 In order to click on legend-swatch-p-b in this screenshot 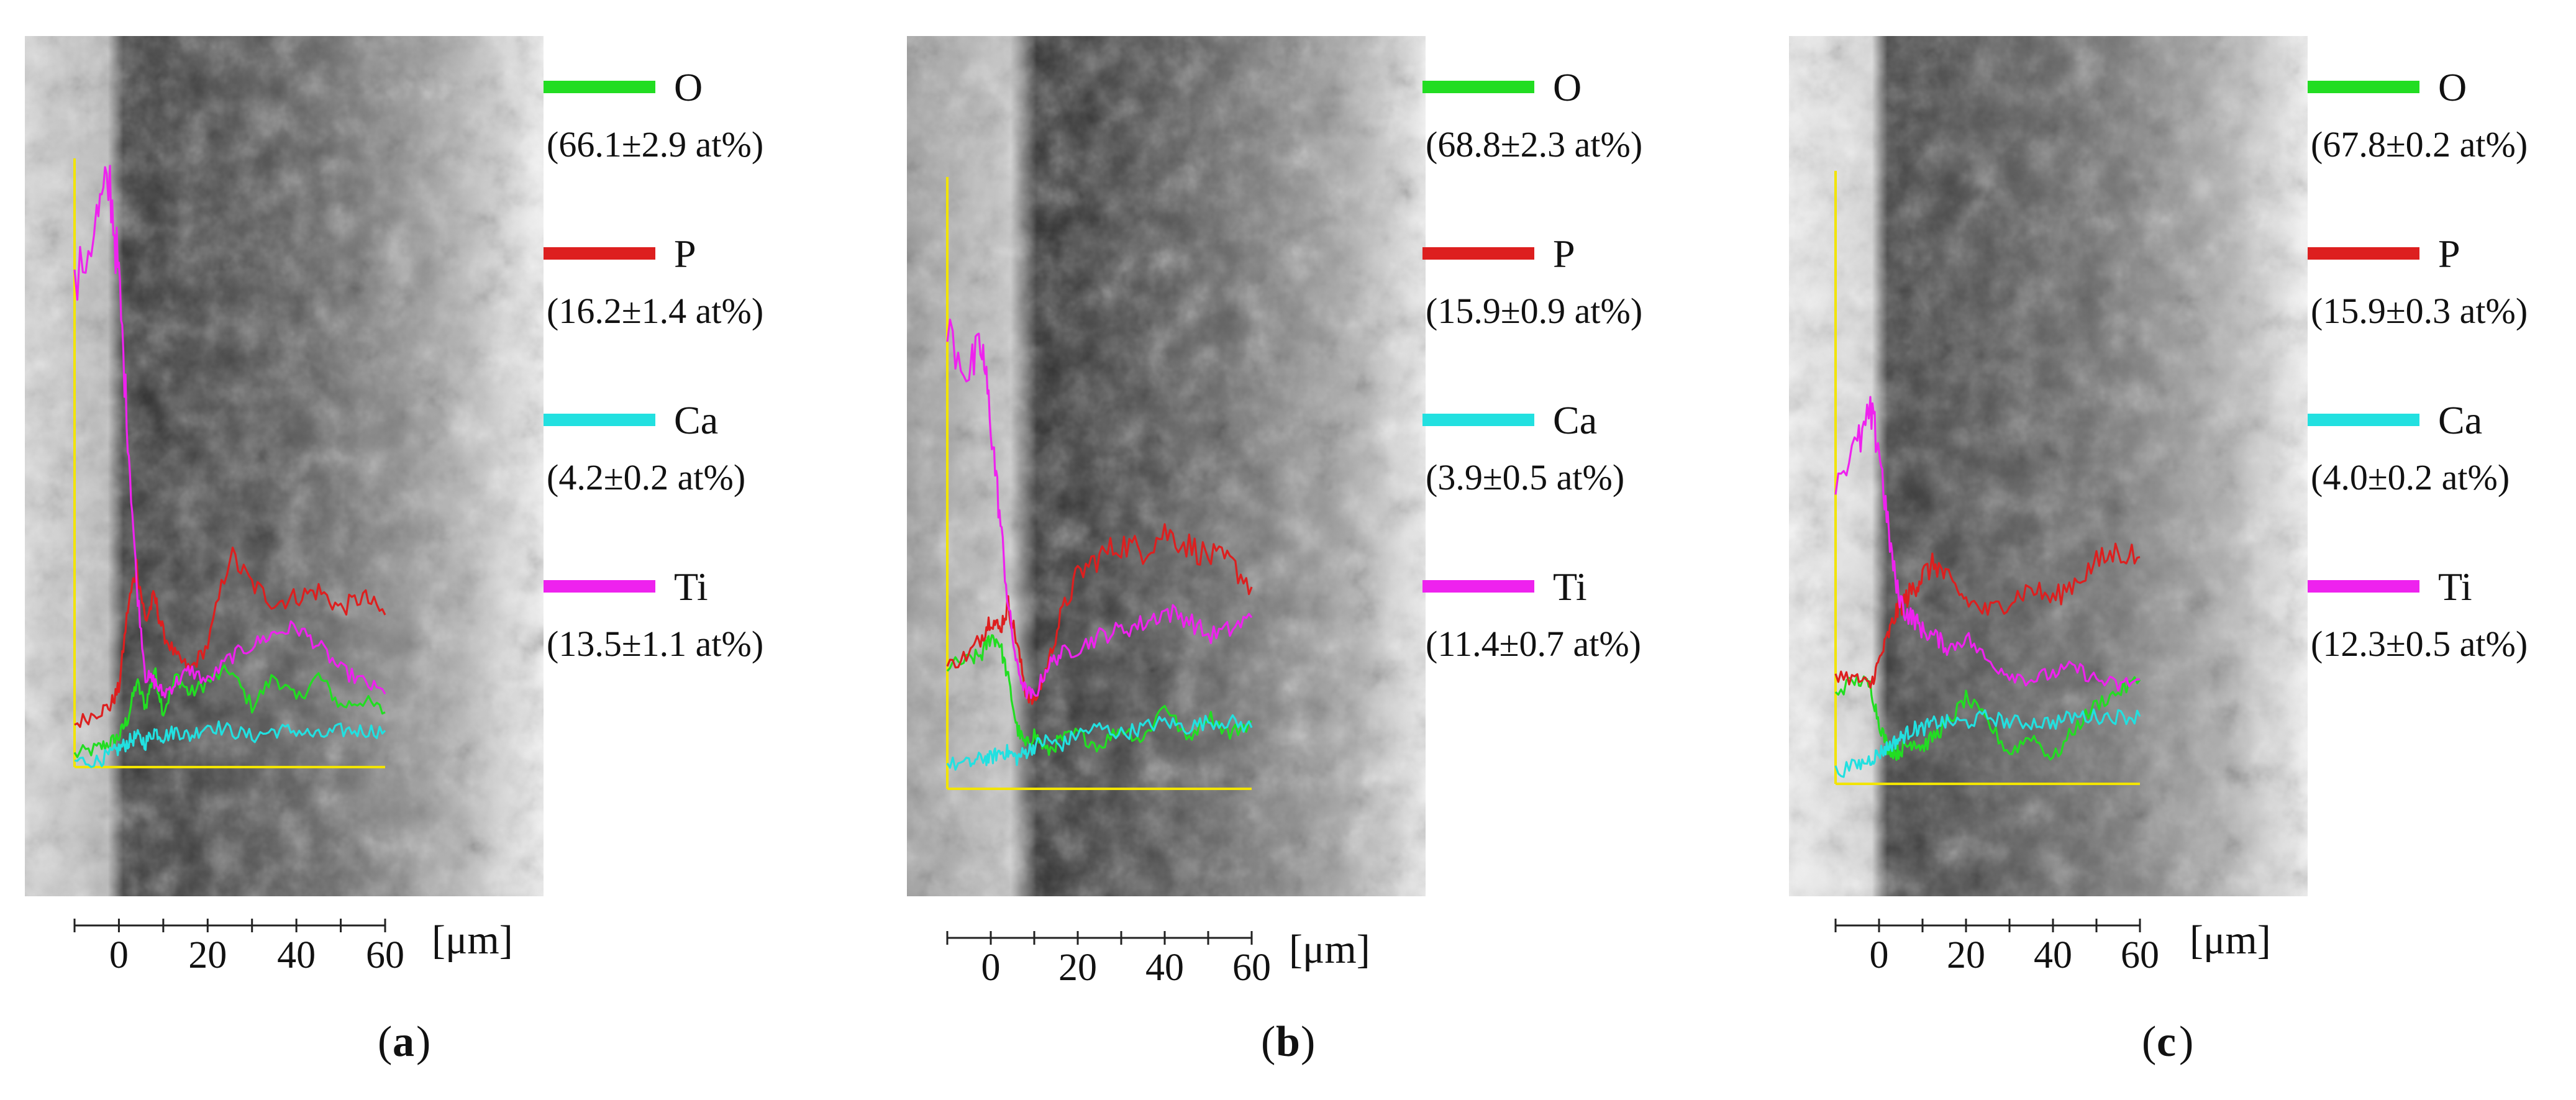, I will do `click(1478, 253)`.